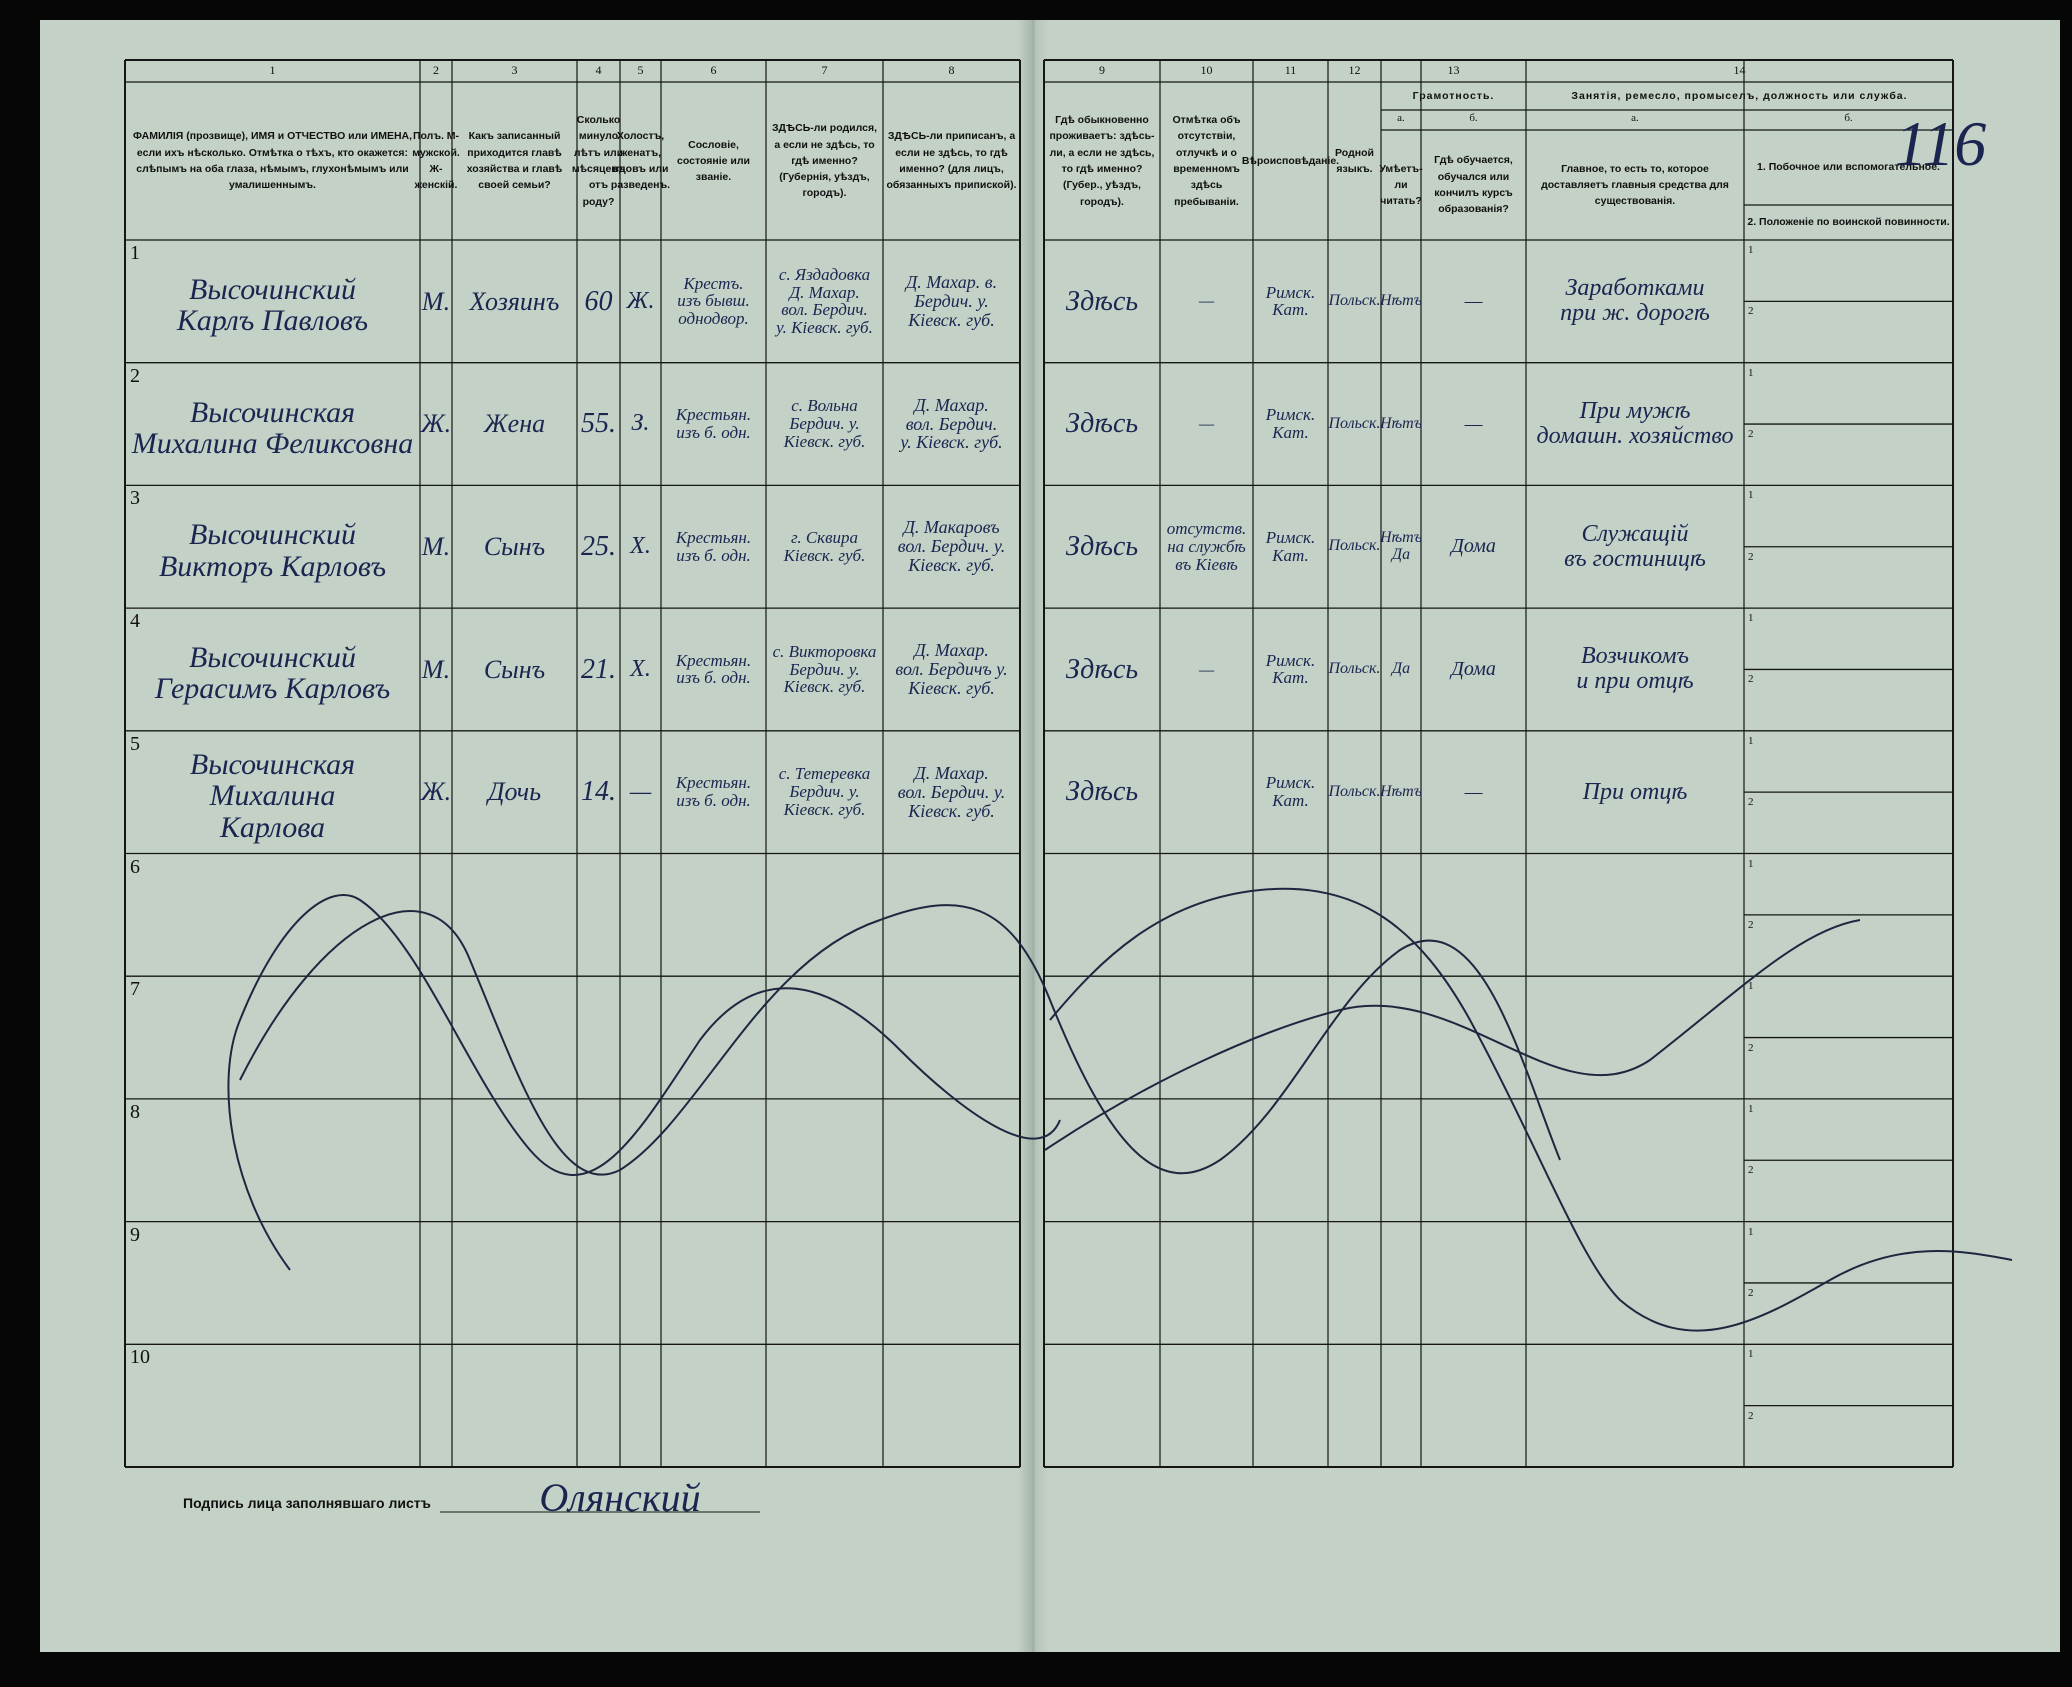 The image size is (2072, 1687). What do you see at coordinates (272, 305) in the screenshot?
I see `handwritten-name: Высочинский Карлъ Павловъ` at bounding box center [272, 305].